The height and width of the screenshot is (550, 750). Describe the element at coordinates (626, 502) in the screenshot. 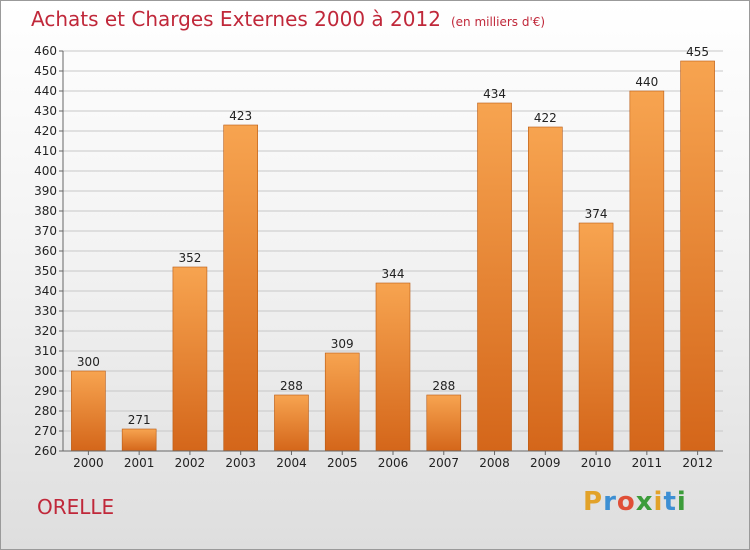

I see `logo-letter: o` at that location.